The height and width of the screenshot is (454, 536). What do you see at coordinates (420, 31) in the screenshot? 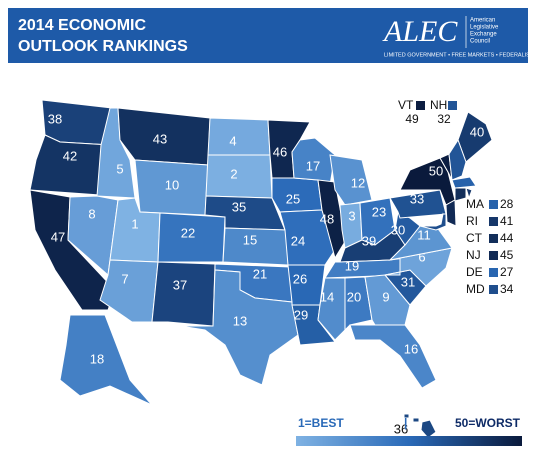
I see `logo: ALEC` at bounding box center [420, 31].